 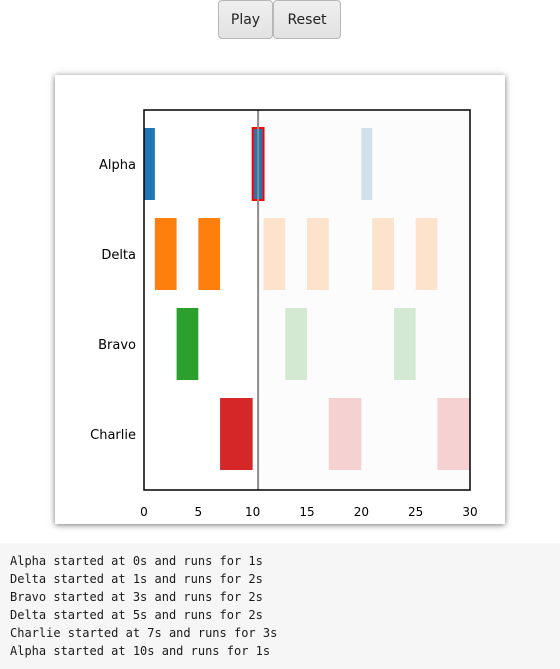 What do you see at coordinates (252, 512) in the screenshot?
I see `x-tick-label: 10` at bounding box center [252, 512].